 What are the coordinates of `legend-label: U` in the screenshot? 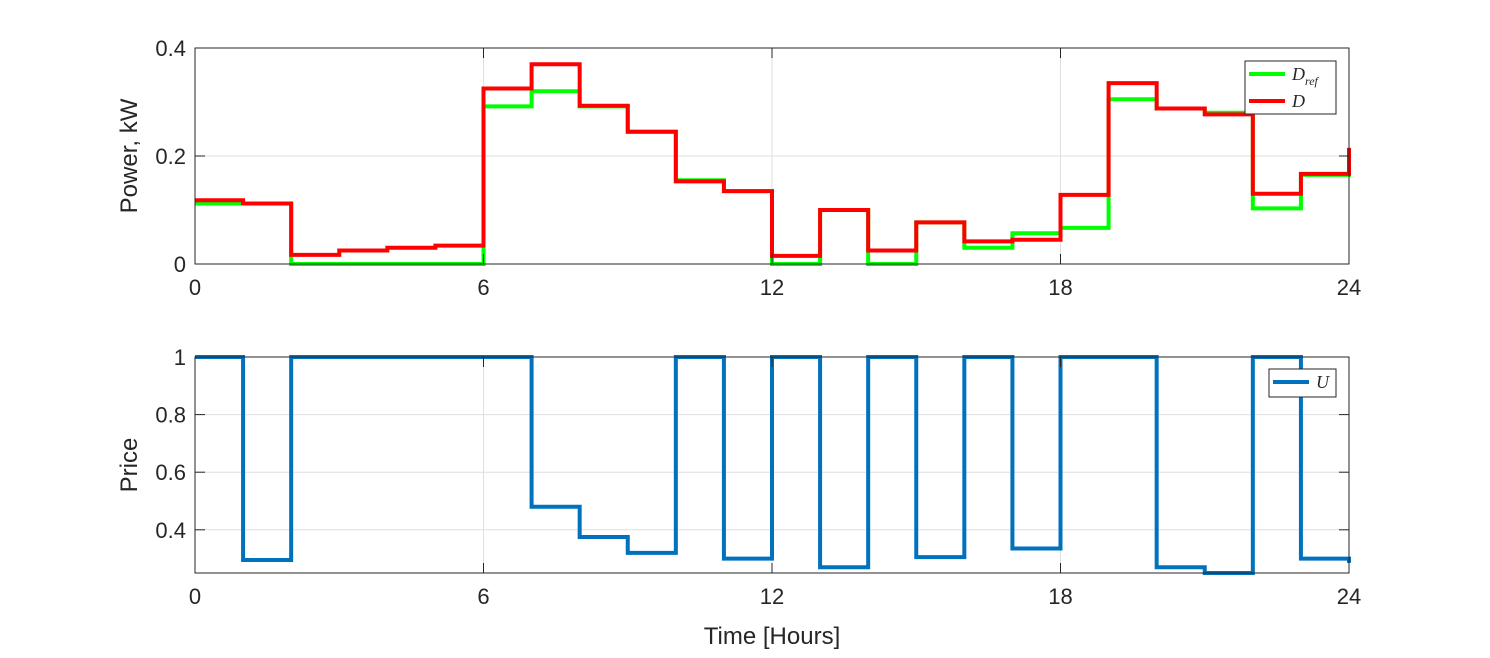 It's located at (1323, 382).